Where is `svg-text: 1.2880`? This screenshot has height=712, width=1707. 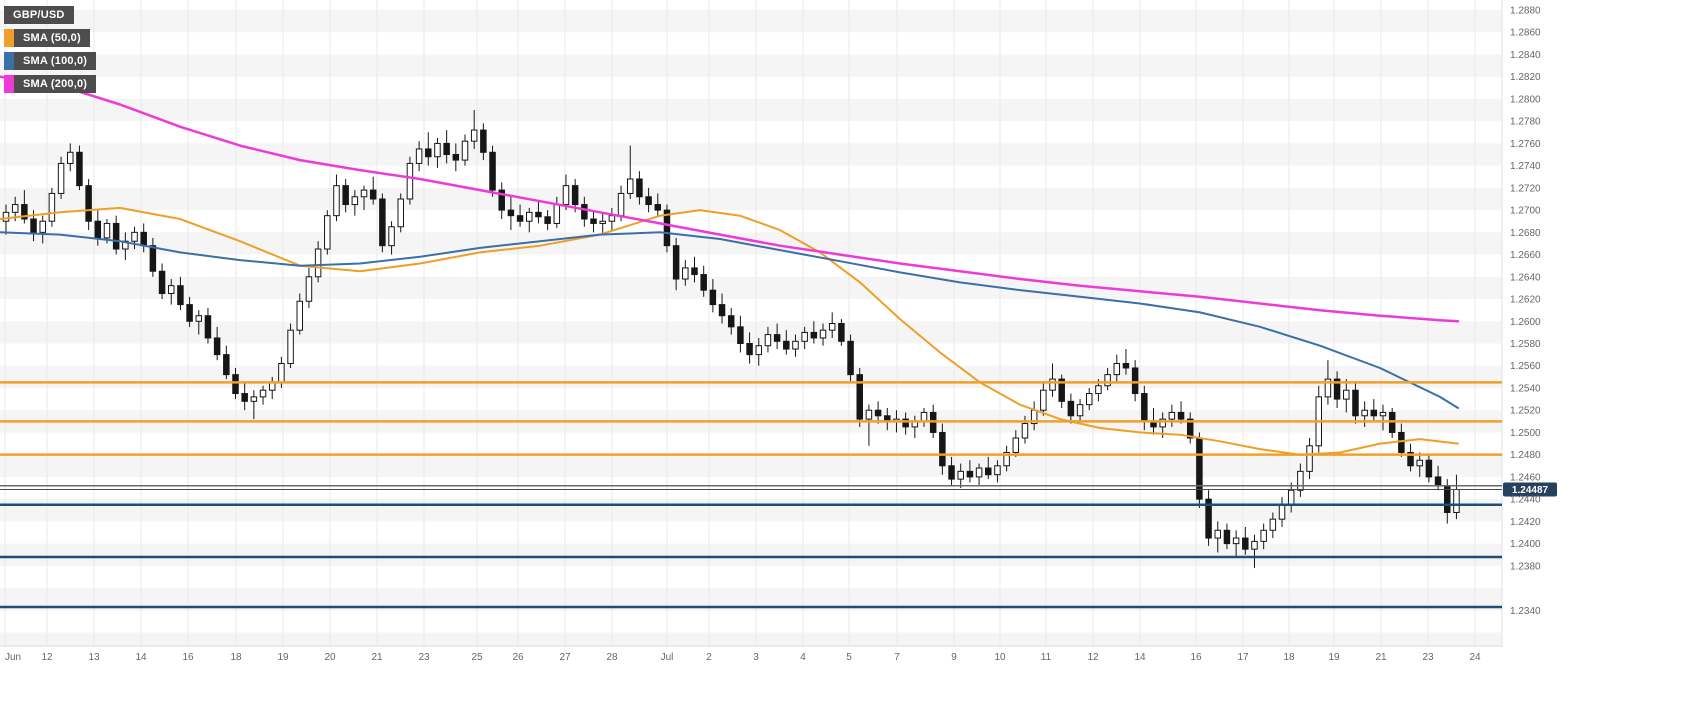
svg-text: 1.2880 is located at coordinates (1525, 11).